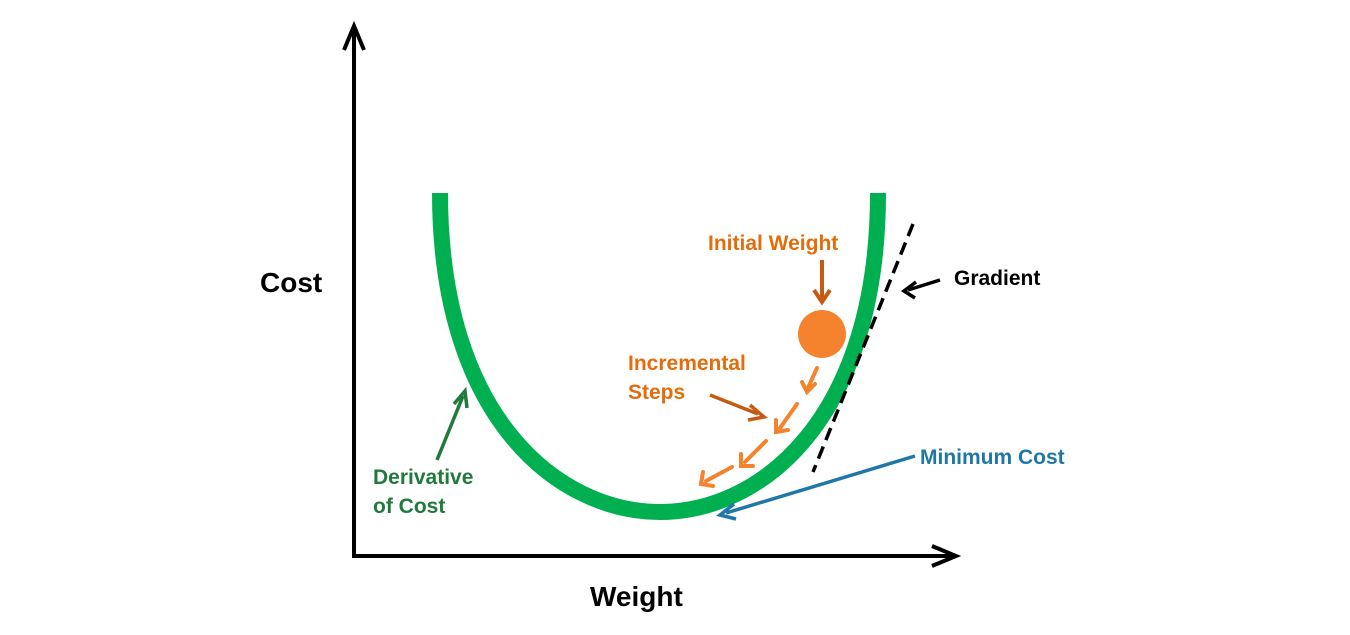 Image resolution: width=1350 pixels, height=635 pixels. What do you see at coordinates (758, 427) in the screenshot?
I see `incremental-steps-arrows` at bounding box center [758, 427].